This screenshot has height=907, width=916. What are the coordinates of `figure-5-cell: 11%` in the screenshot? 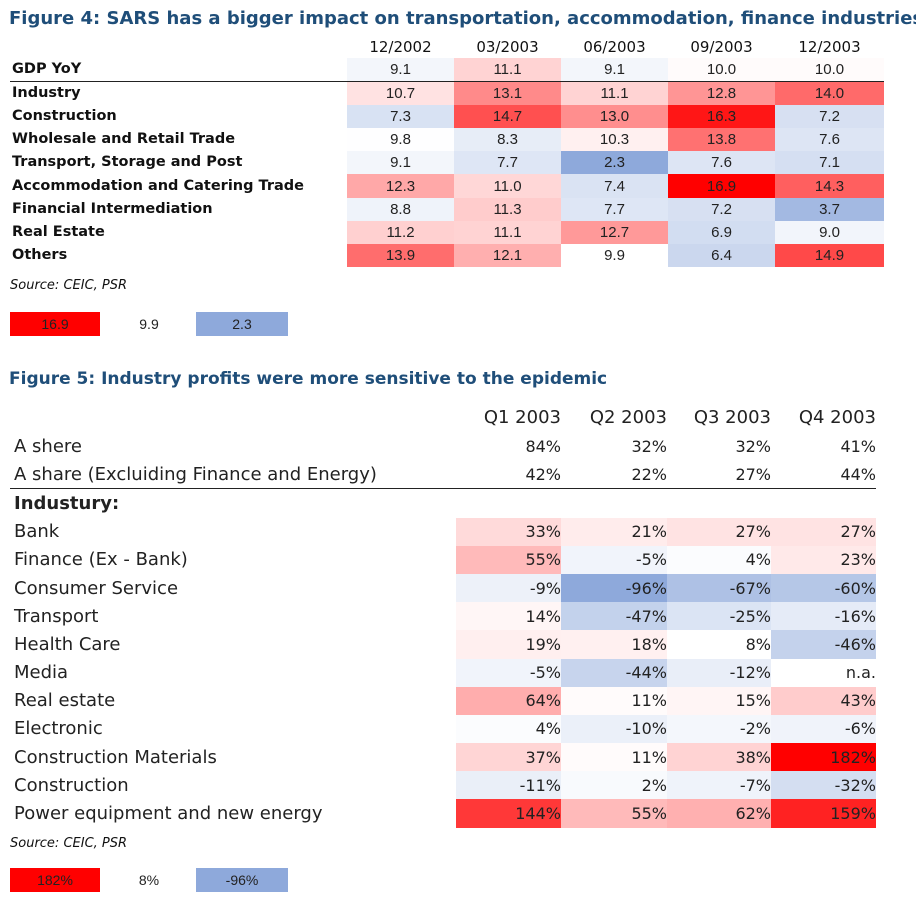 It's located at (614, 757).